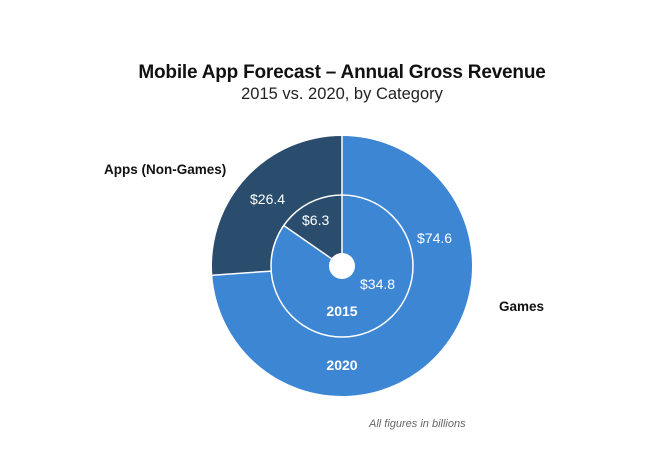 Image resolution: width=646 pixels, height=475 pixels. I want to click on category-label-apps: Apps (Non-Games), so click(165, 169).